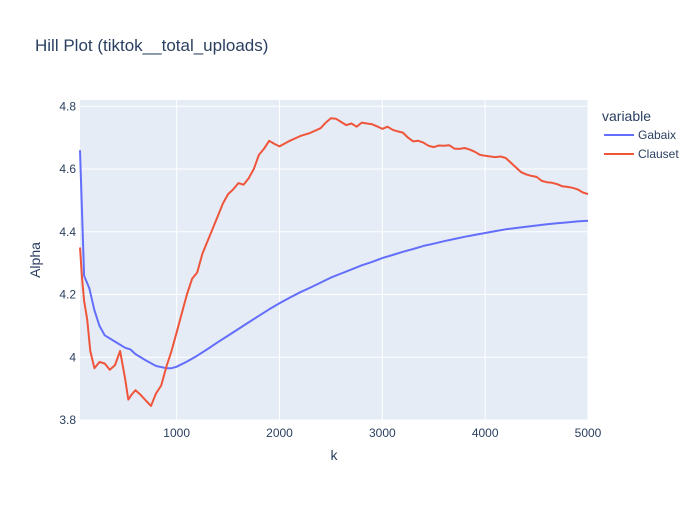  I want to click on legend-item-gabaix: Gabaix, so click(640, 135).